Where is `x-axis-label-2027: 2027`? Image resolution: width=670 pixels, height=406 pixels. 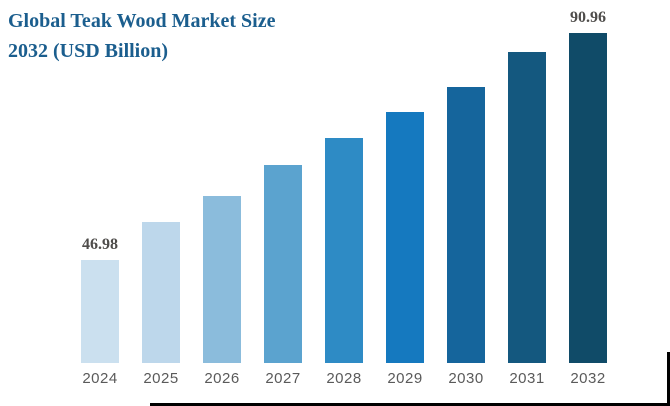 x-axis-label-2027: 2027 is located at coordinates (283, 378).